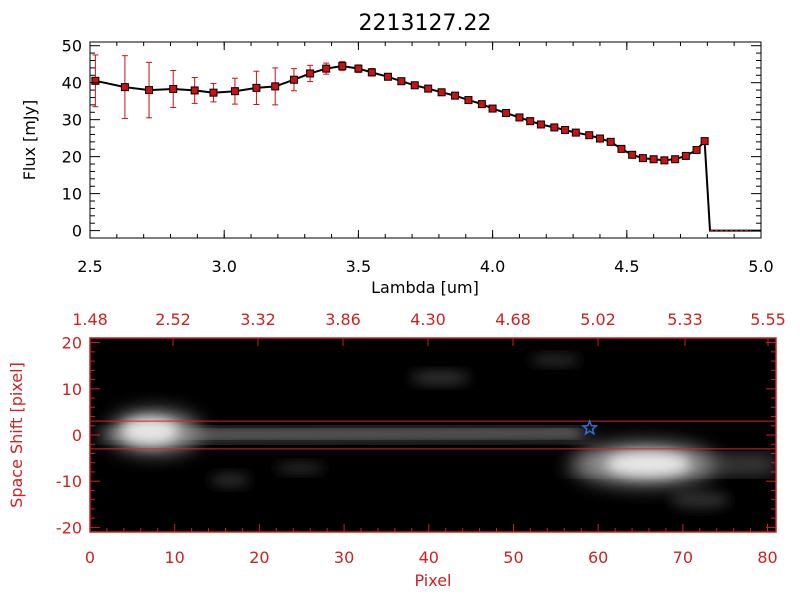 The image size is (800, 600). Describe the element at coordinates (343, 319) in the screenshot. I see `top-tick-label: 3.86` at that location.